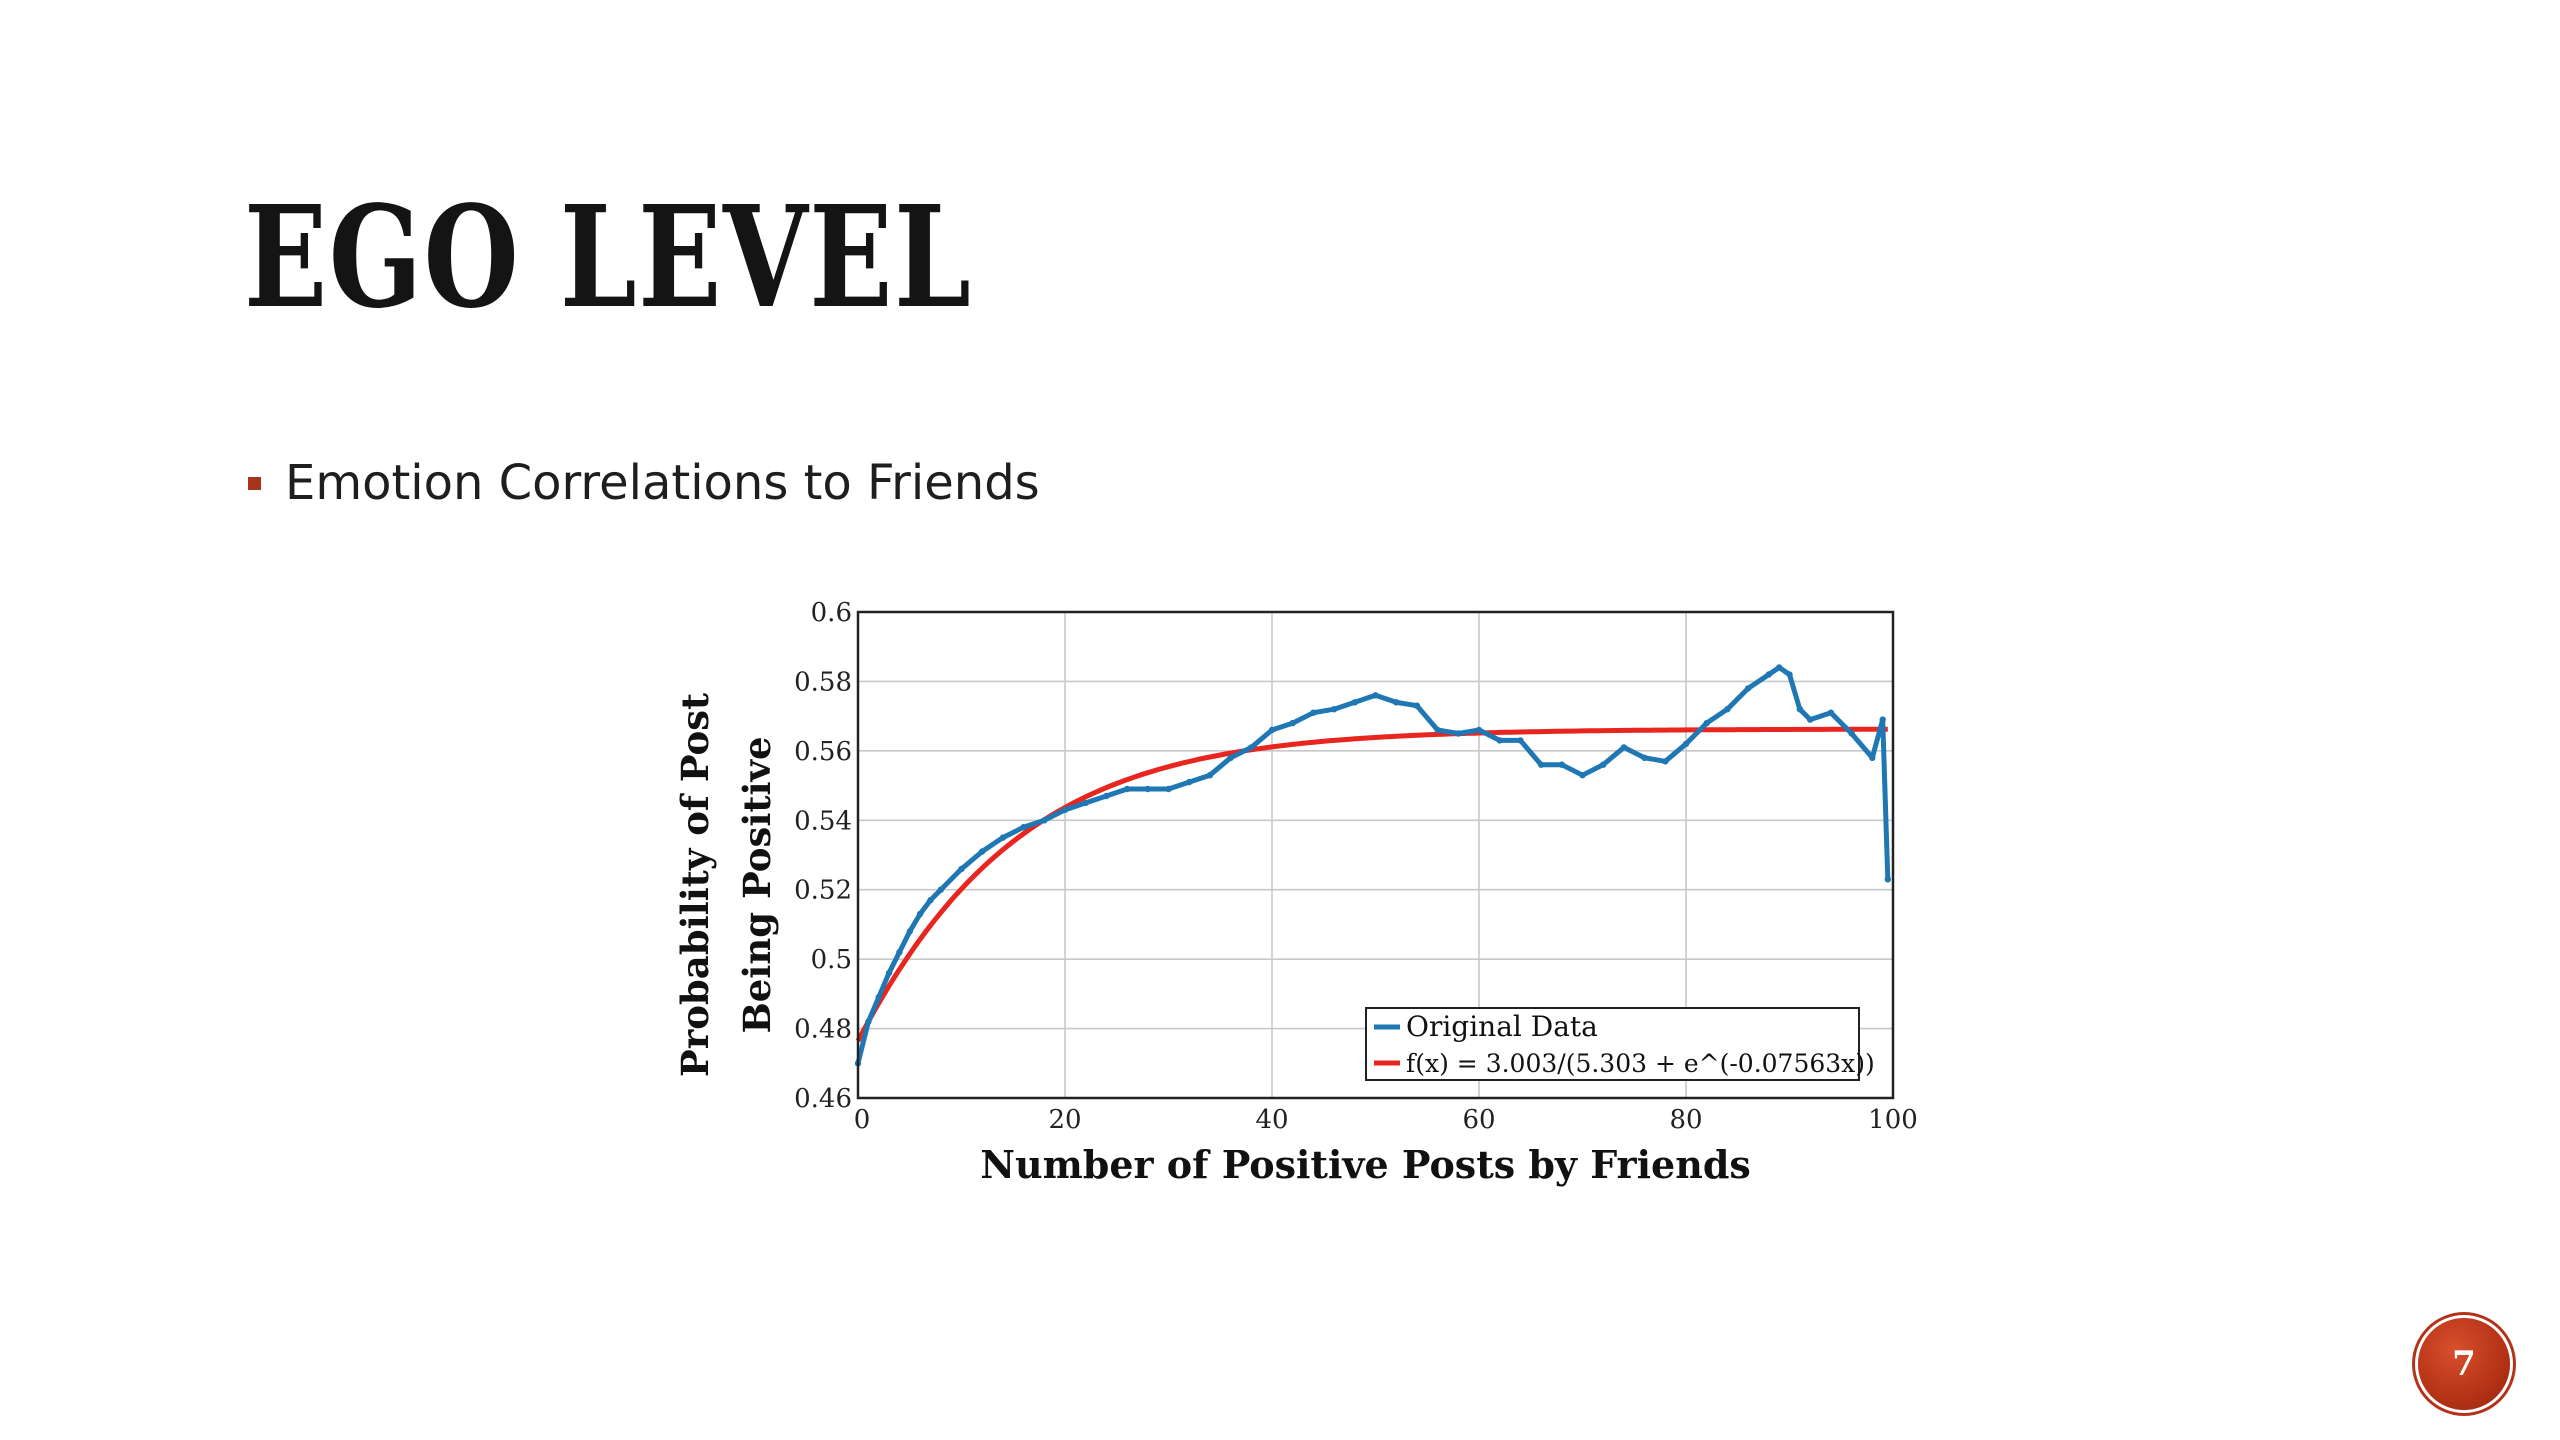 The width and height of the screenshot is (2560, 1440). I want to click on x-tick-label: 80, so click(1685, 1120).